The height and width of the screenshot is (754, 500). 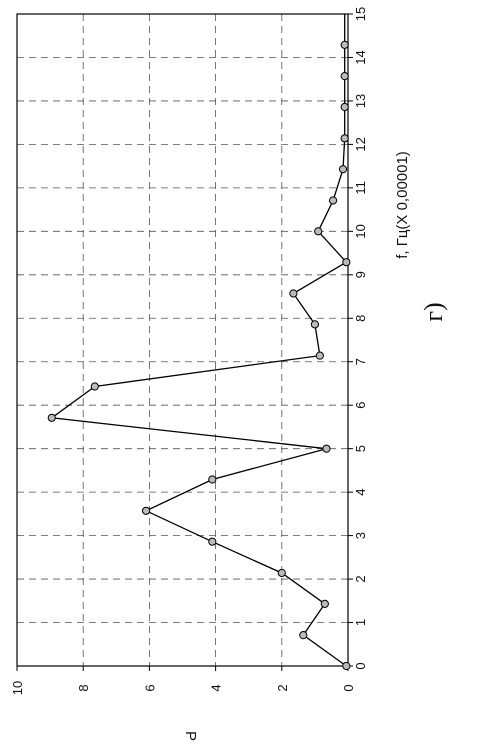 I want to click on x-tick-label: 7, so click(x=360, y=361).